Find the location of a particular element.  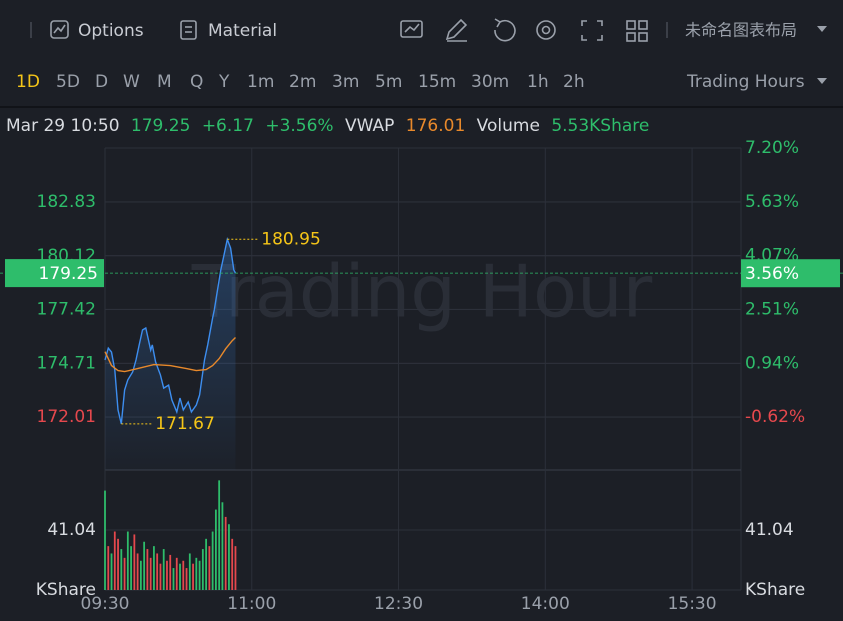

material-label: Material is located at coordinates (242, 31).